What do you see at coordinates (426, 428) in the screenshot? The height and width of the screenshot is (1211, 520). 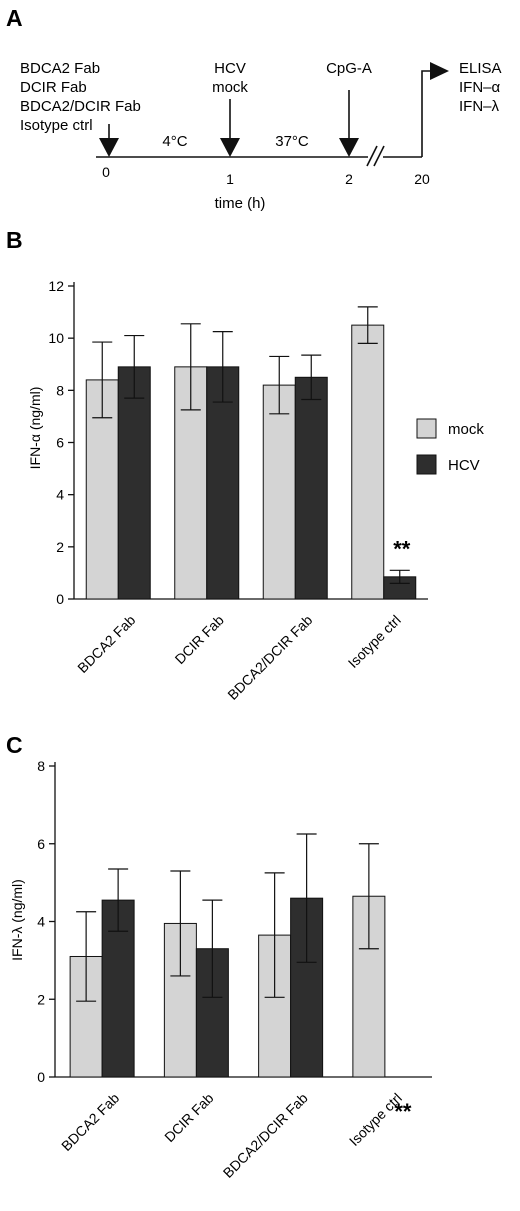 I see `legend-swatch-mock` at bounding box center [426, 428].